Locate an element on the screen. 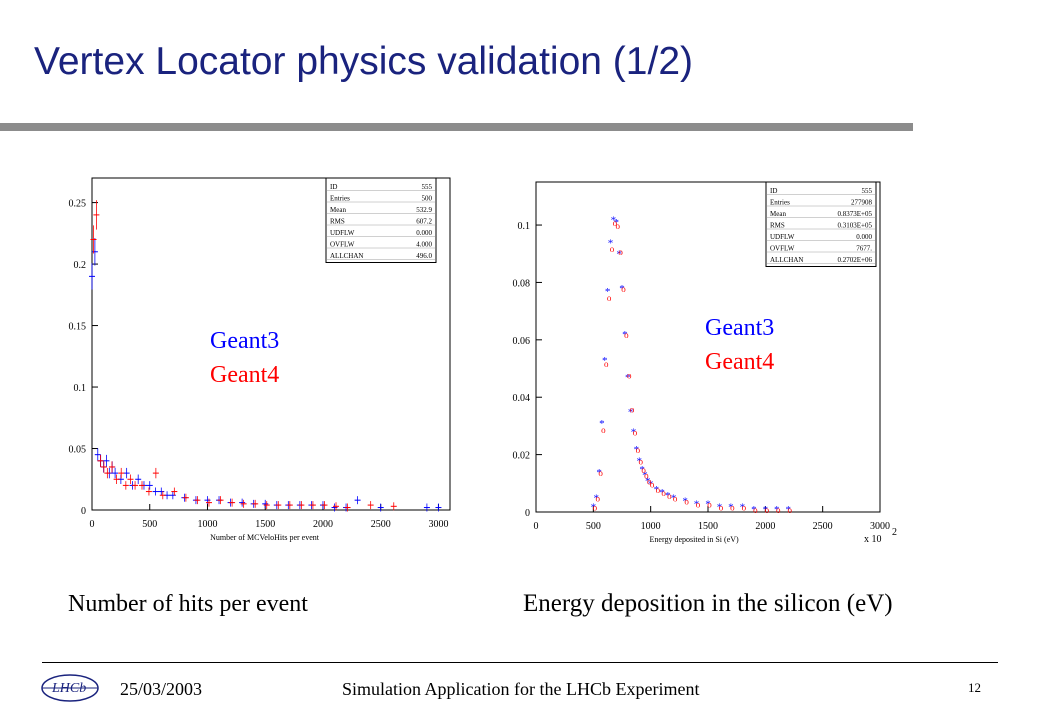 The height and width of the screenshot is (720, 1039). y-tick-label: 0.25 is located at coordinates (78, 204).